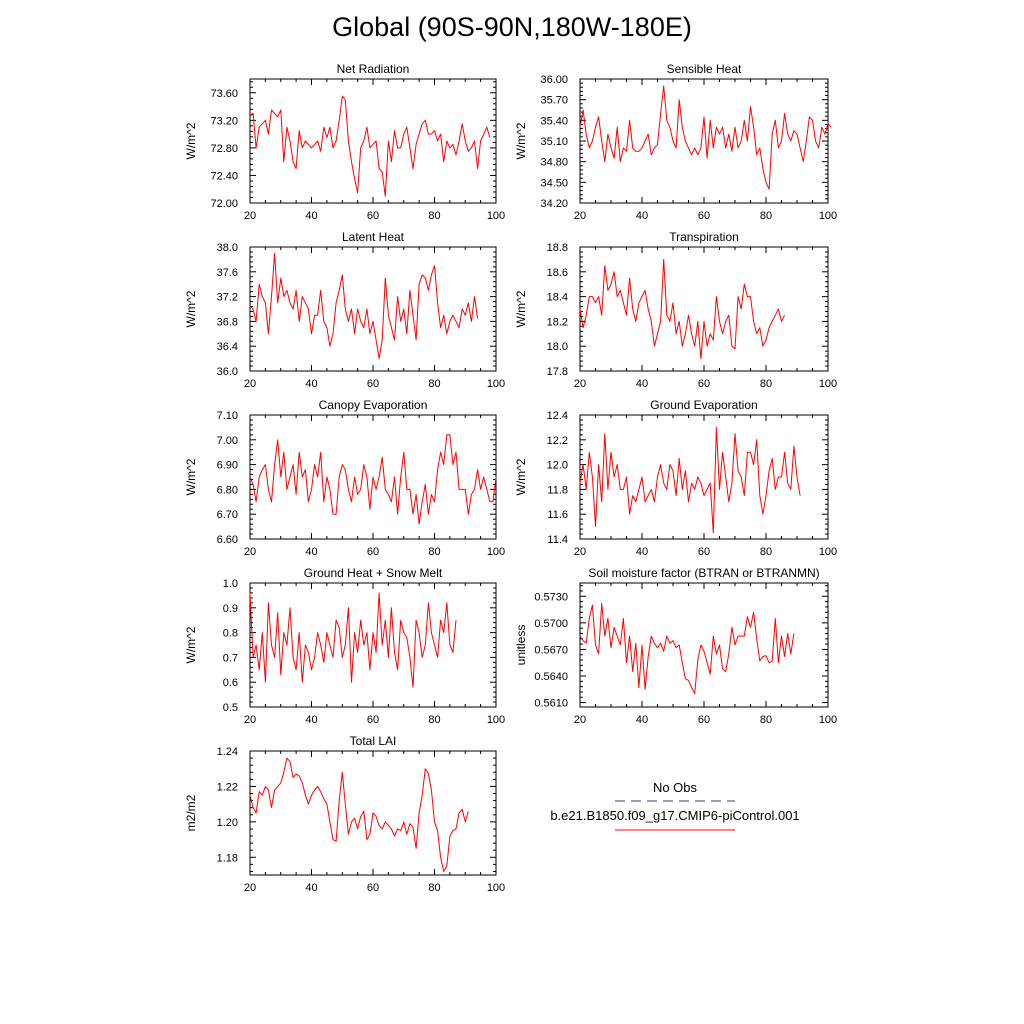 Image resolution: width=1024 pixels, height=1024 pixels. I want to click on panel-title: Sensible Heat, so click(704, 69).